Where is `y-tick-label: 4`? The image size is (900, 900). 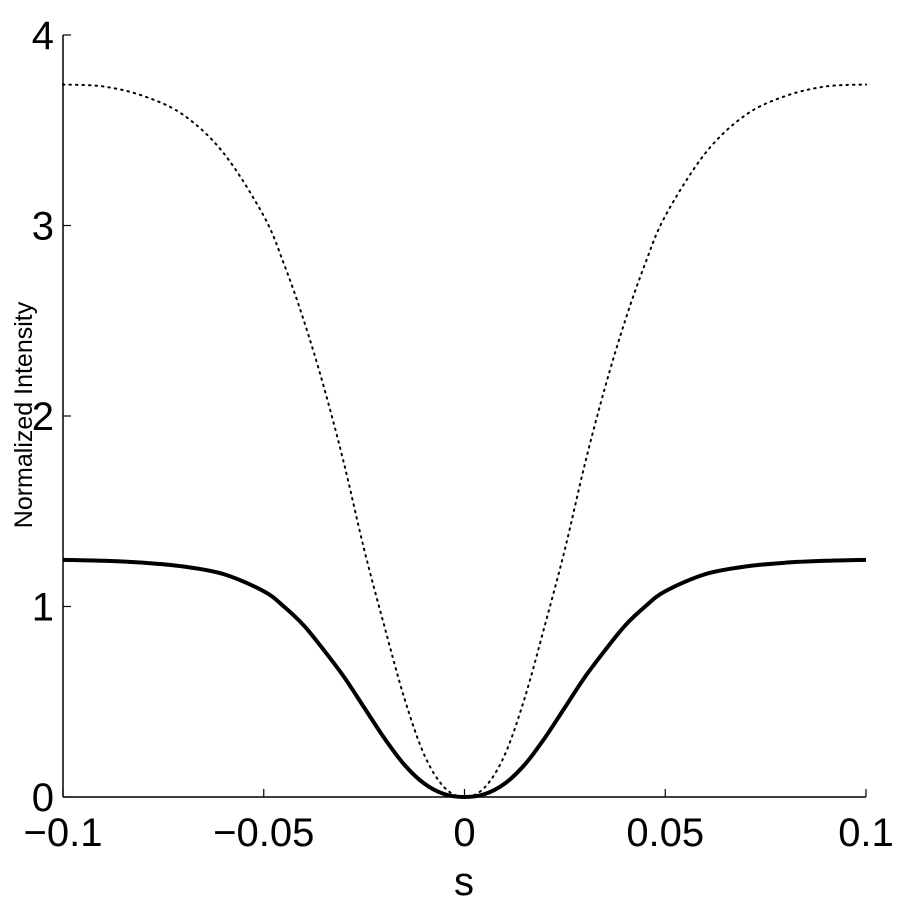 y-tick-label: 4 is located at coordinates (43, 36).